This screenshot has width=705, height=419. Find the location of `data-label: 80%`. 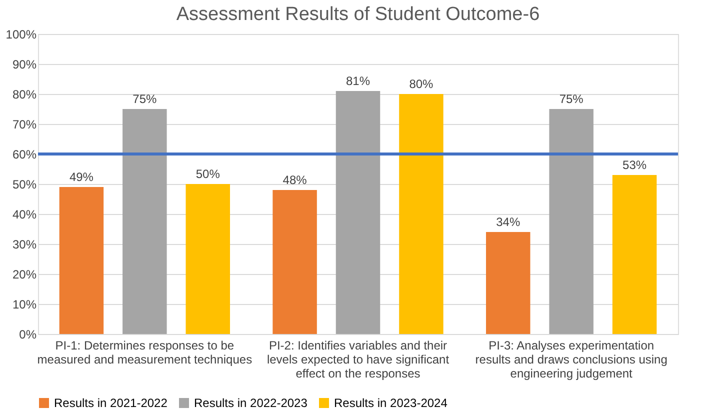

data-label: 80% is located at coordinates (421, 84).